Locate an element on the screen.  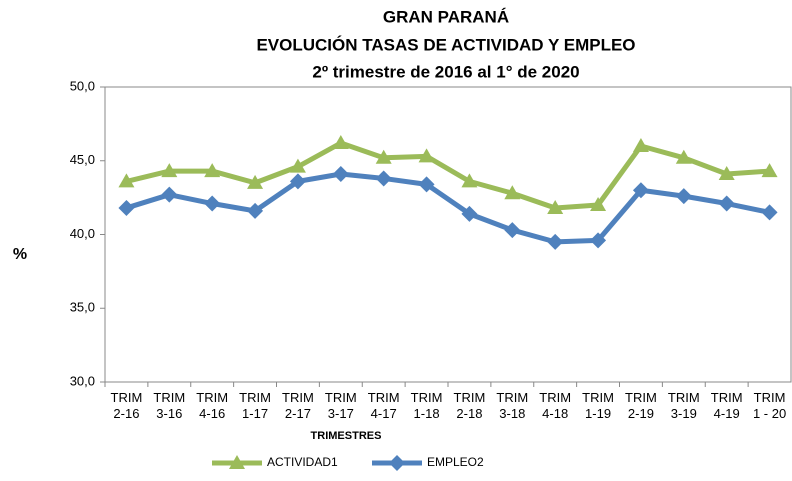
x-tick-label: TRIM 1-19 is located at coordinates (598, 405).